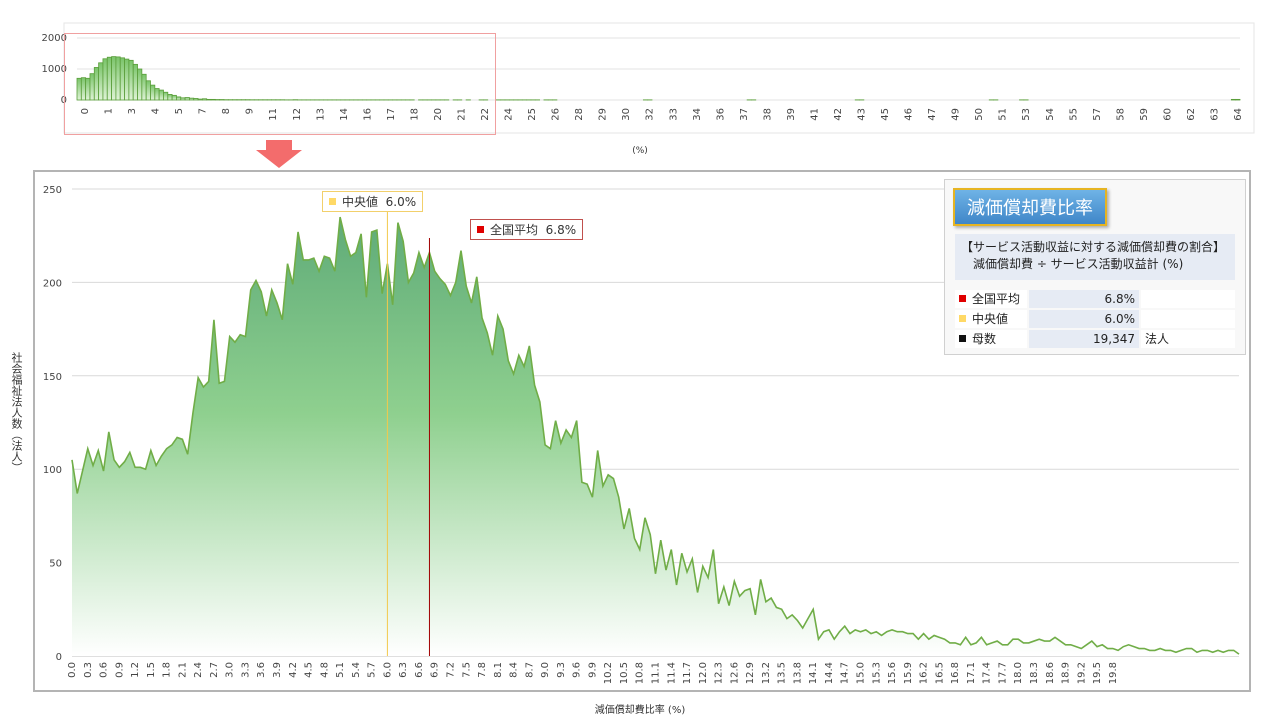  What do you see at coordinates (624, 673) in the screenshot?
I see `detail-x-tick-label: 10.5` at bounding box center [624, 673].